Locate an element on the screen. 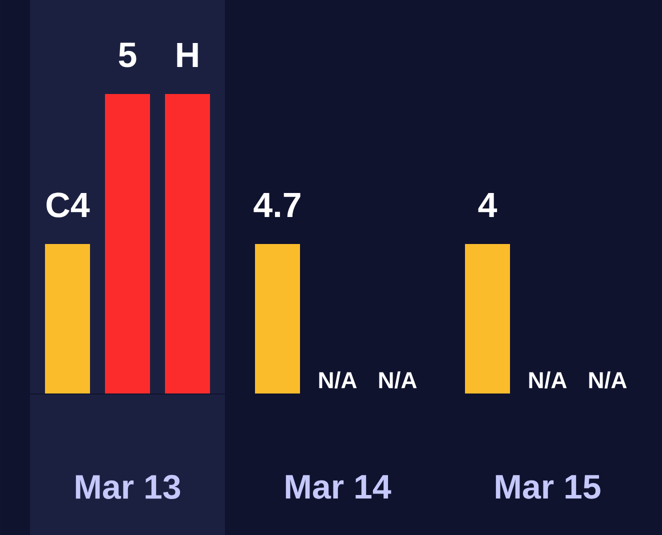  x-tick-label: Mar 15 is located at coordinates (548, 487).